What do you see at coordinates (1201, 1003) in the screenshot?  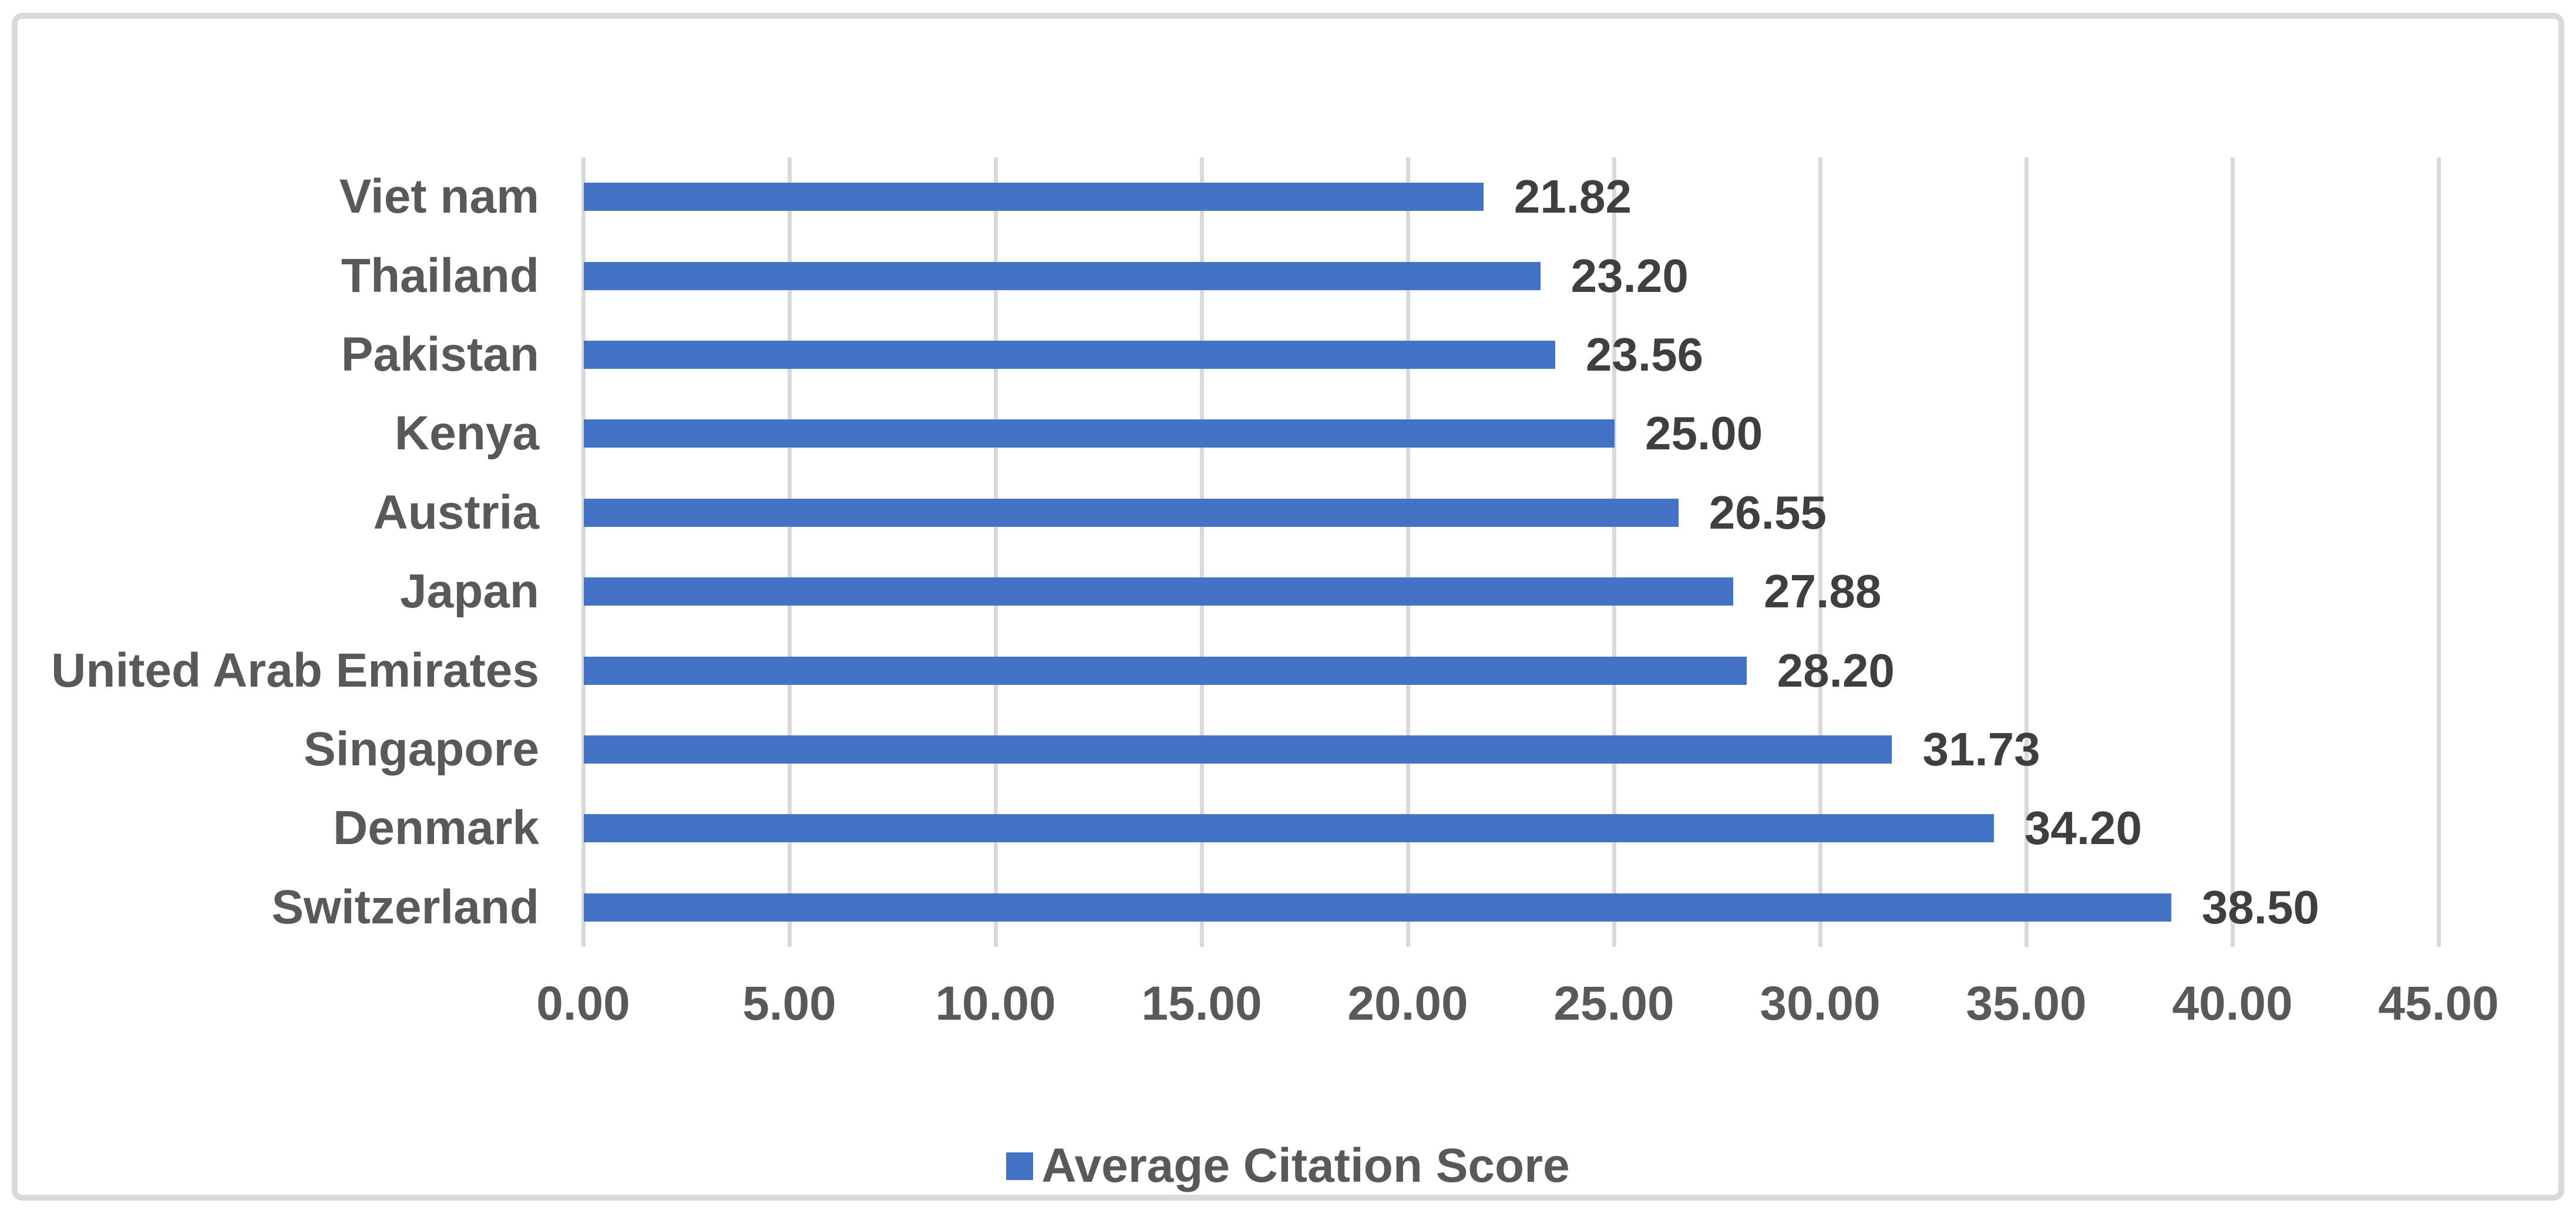 I see `x-axis-tick-label: 15.00` at bounding box center [1201, 1003].